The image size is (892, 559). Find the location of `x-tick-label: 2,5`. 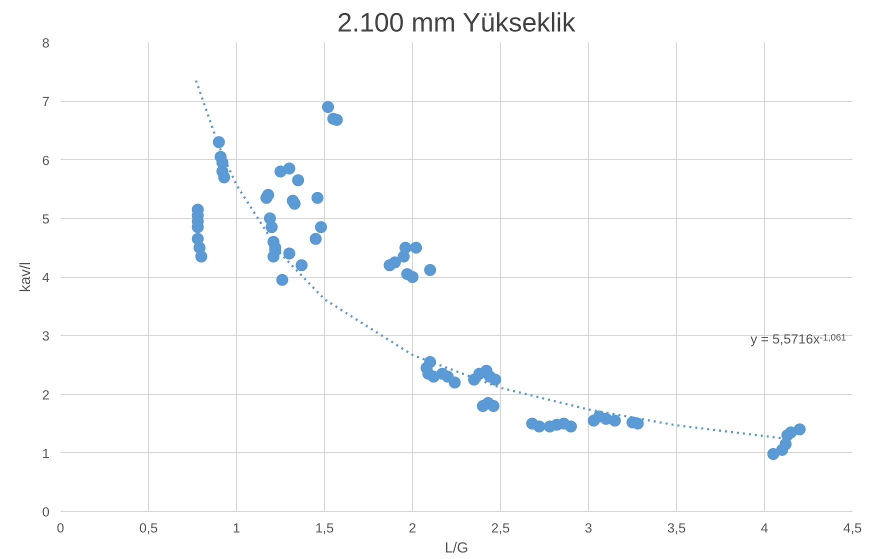

x-tick-label: 2,5 is located at coordinates (500, 528).